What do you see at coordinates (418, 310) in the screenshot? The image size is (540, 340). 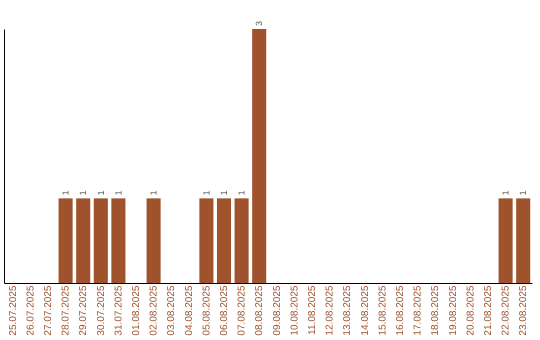 I see `x-tick-label: 17.08.2025` at bounding box center [418, 310].